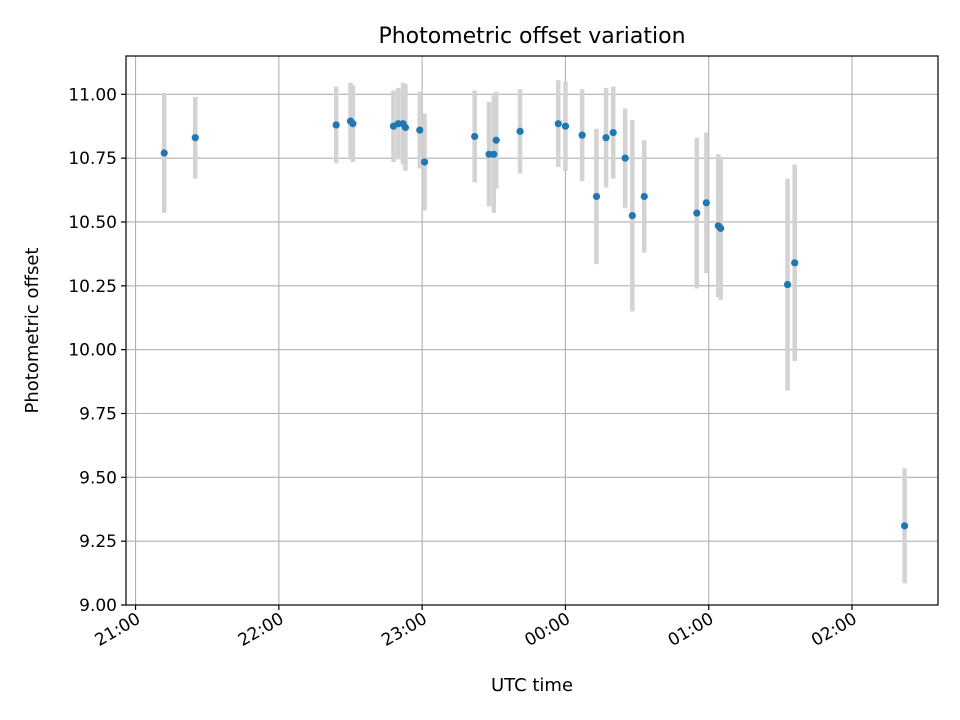 This screenshot has width=960, height=720. What do you see at coordinates (98, 414) in the screenshot?
I see `y-tick-label: 9.75` at bounding box center [98, 414].